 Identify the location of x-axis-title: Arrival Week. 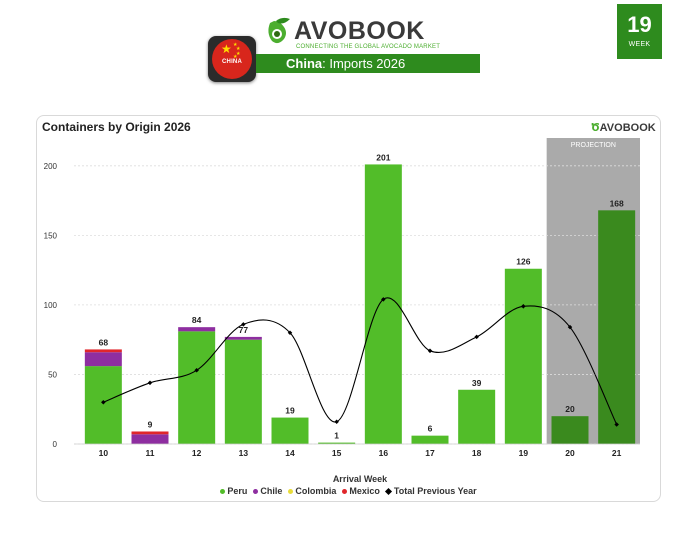
(360, 479).